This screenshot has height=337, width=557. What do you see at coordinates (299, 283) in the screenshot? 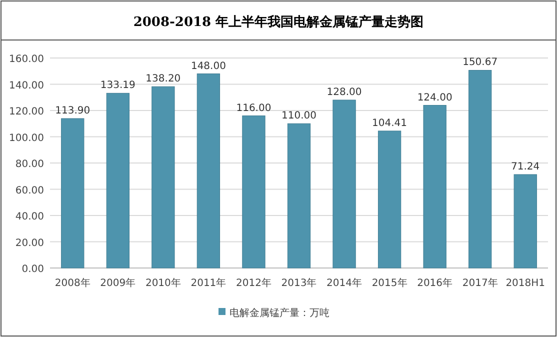
I see `x-tick-label: 2013年` at bounding box center [299, 283].